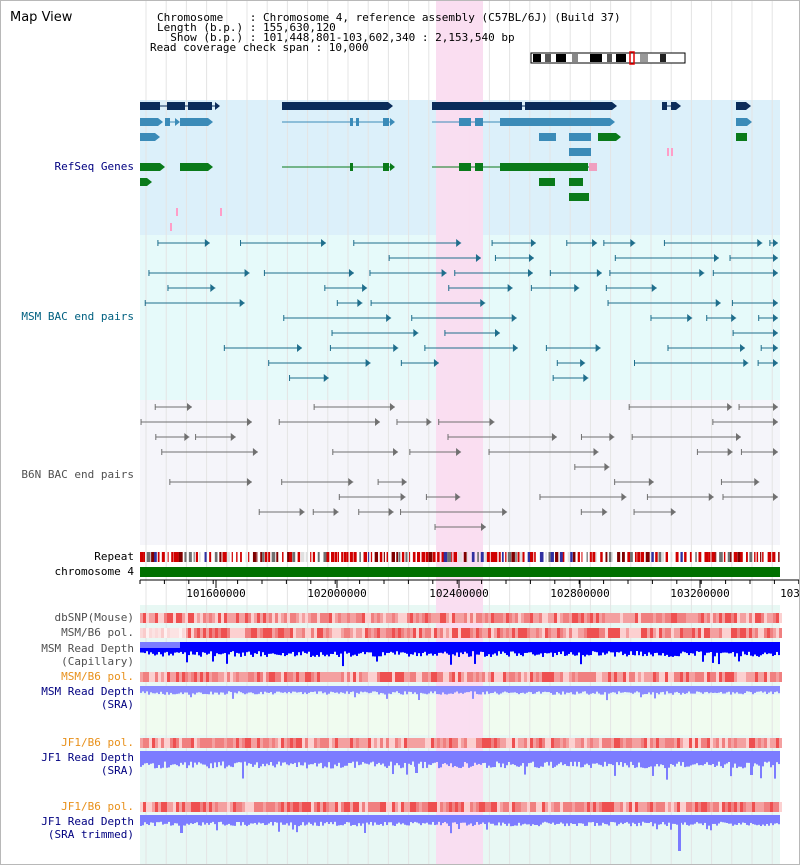 This screenshot has height=865, width=800. I want to click on b6n-bac-pair, so click(302, 512).